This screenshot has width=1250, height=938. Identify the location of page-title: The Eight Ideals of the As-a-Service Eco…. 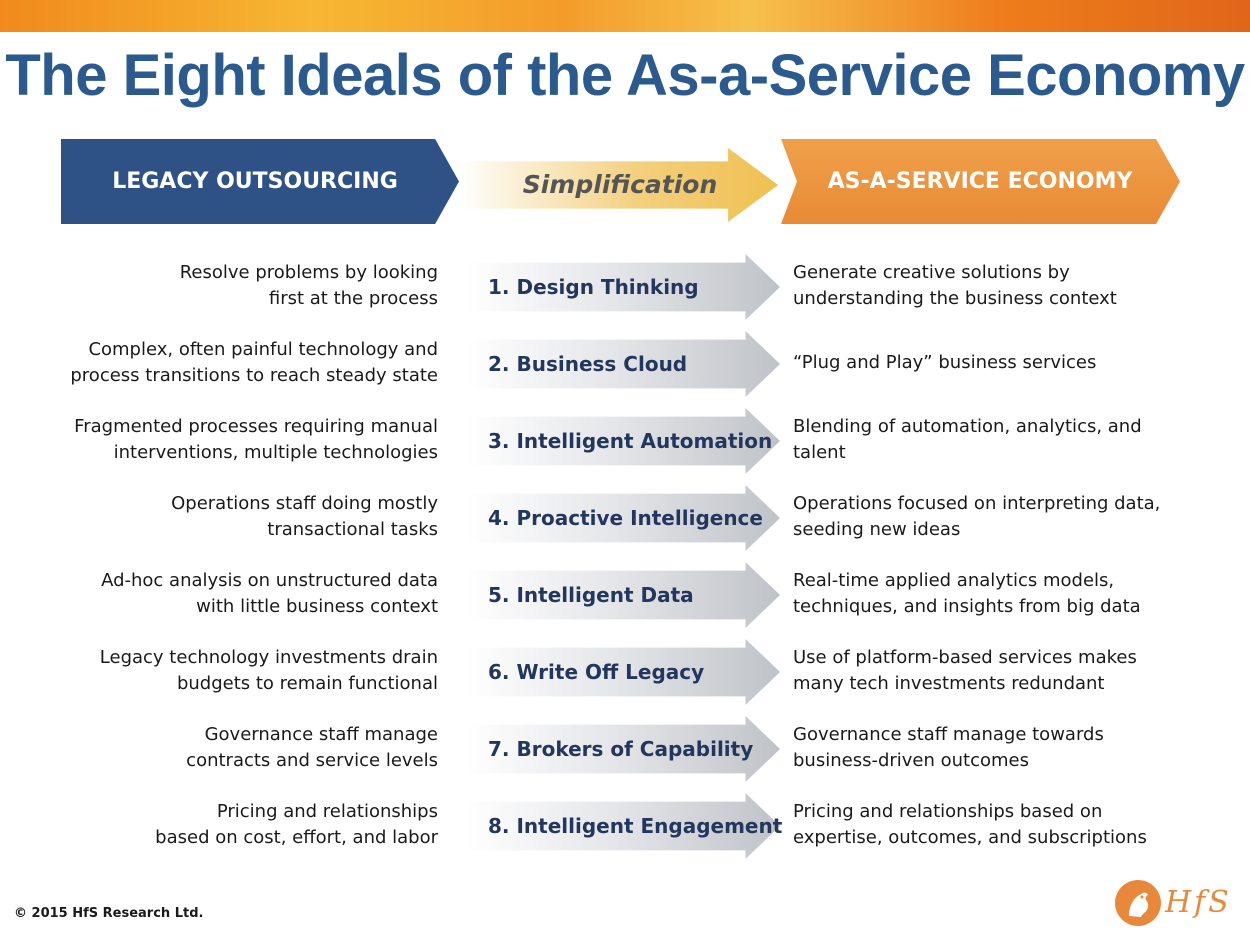
(625, 75).